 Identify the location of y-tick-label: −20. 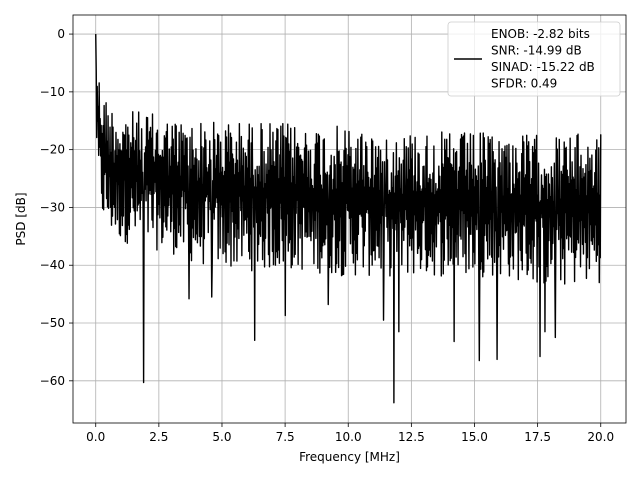
(52, 150).